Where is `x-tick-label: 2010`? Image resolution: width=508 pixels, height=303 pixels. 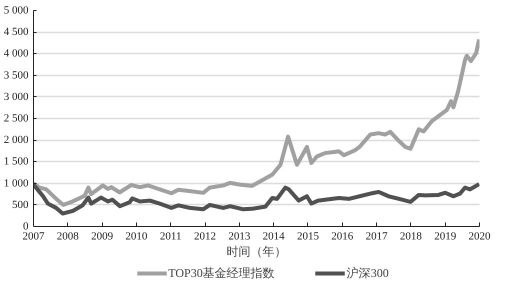 x-tick-label: 2010 is located at coordinates (136, 236).